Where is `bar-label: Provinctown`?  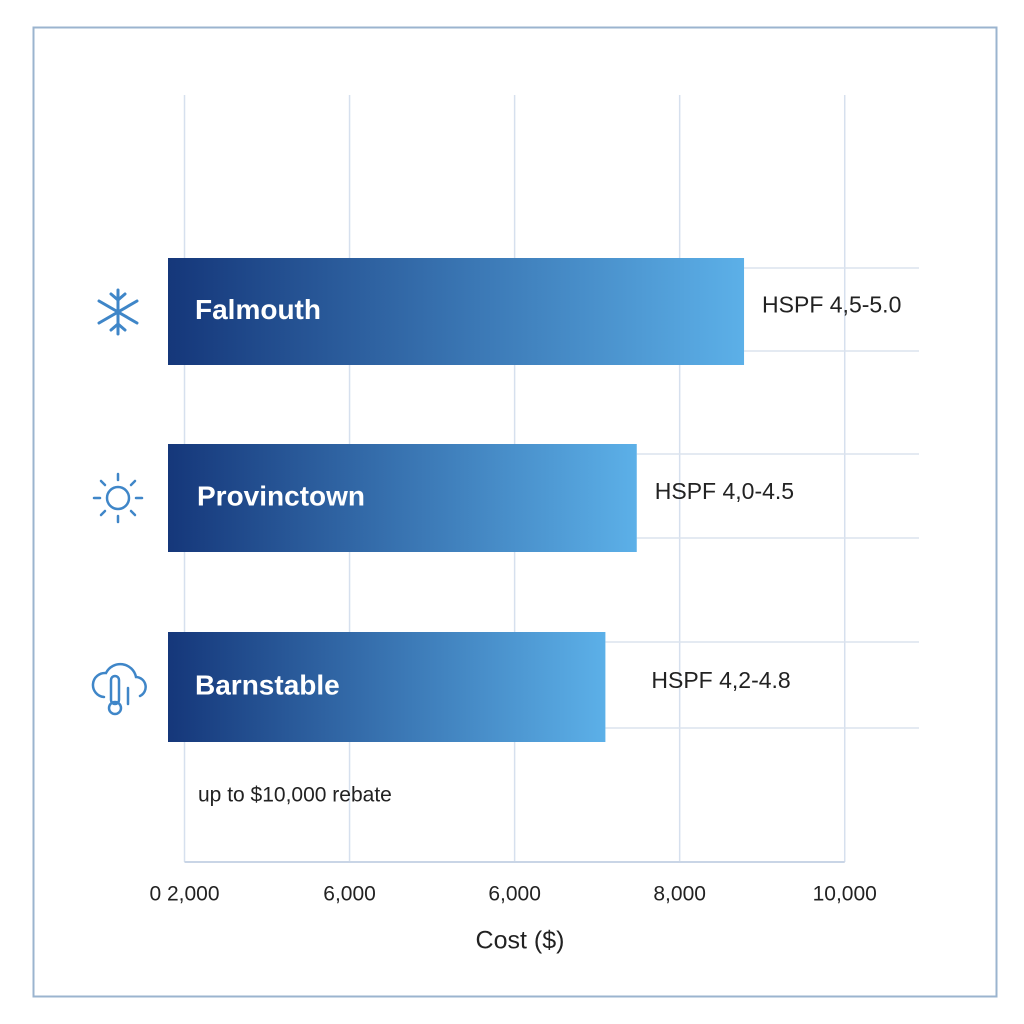 bar-label: Provinctown is located at coordinates (281, 495).